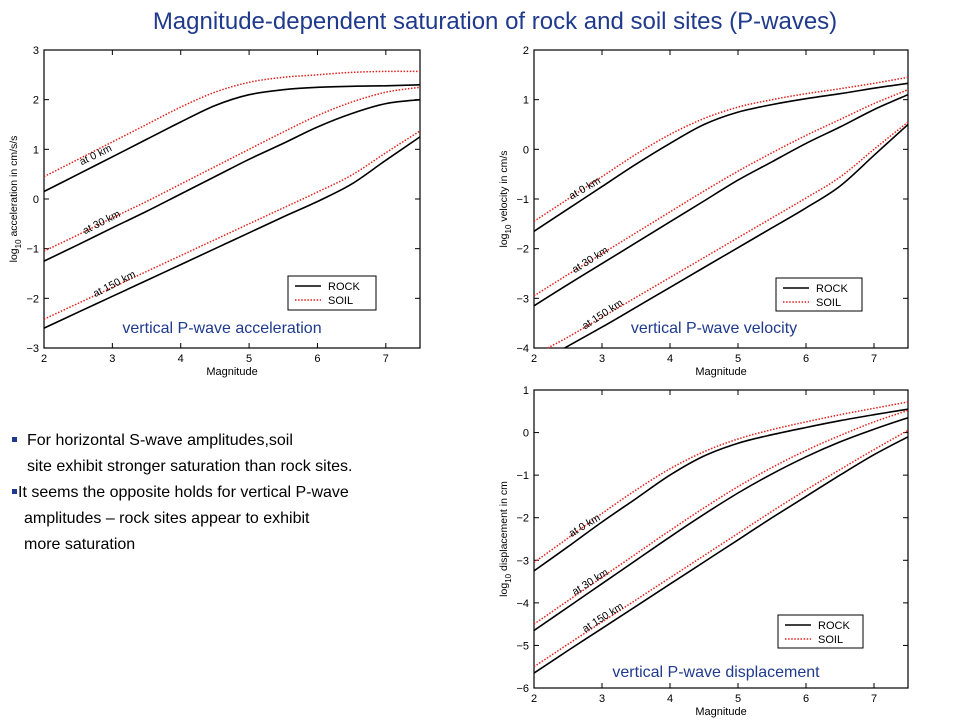  What do you see at coordinates (221, 328) in the screenshot?
I see `chart-caption: vertical P-wave acceleration` at bounding box center [221, 328].